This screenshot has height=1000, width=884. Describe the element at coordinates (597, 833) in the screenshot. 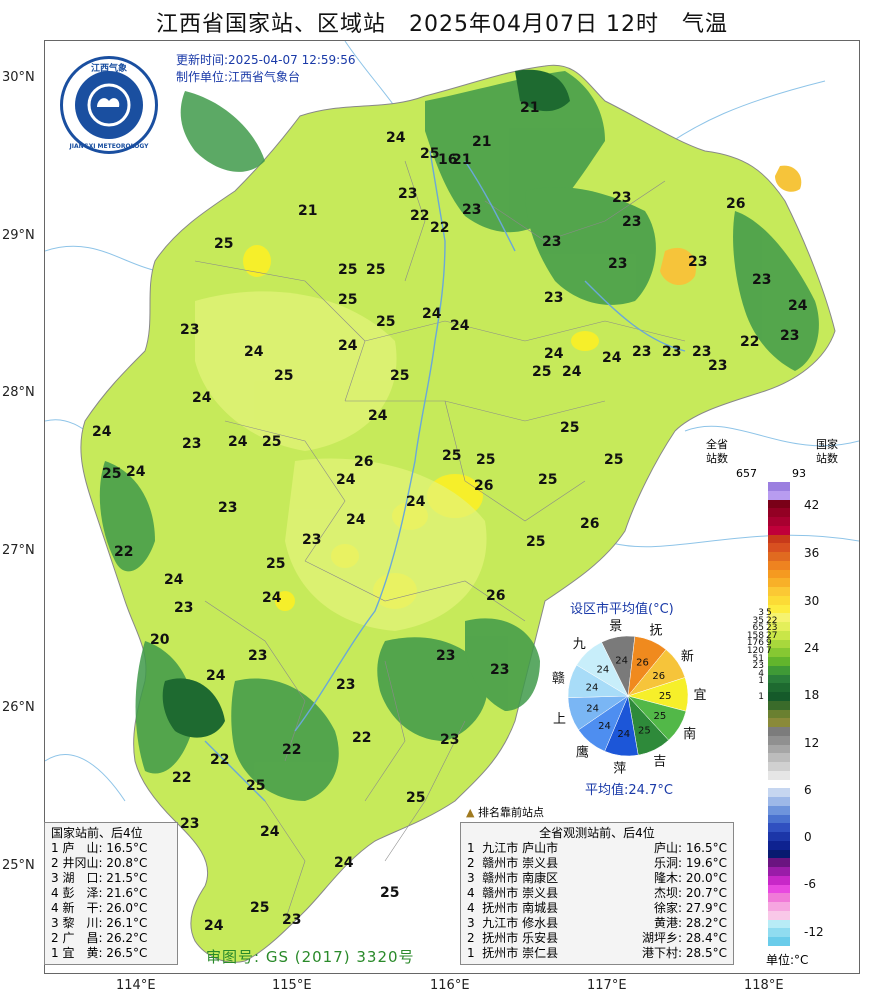

I see `all-ranking-title: 全省观测站前、后4位` at that location.